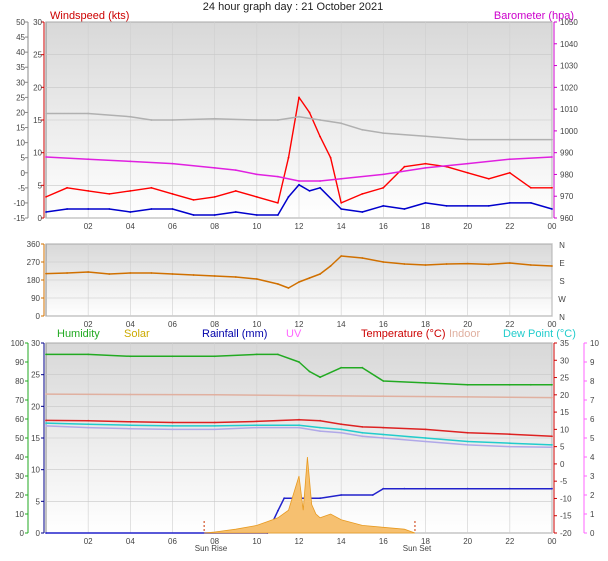 This screenshot has width=608, height=561. Describe the element at coordinates (38, 533) in the screenshot. I see `rain_axis-tick-label: 0` at that location.